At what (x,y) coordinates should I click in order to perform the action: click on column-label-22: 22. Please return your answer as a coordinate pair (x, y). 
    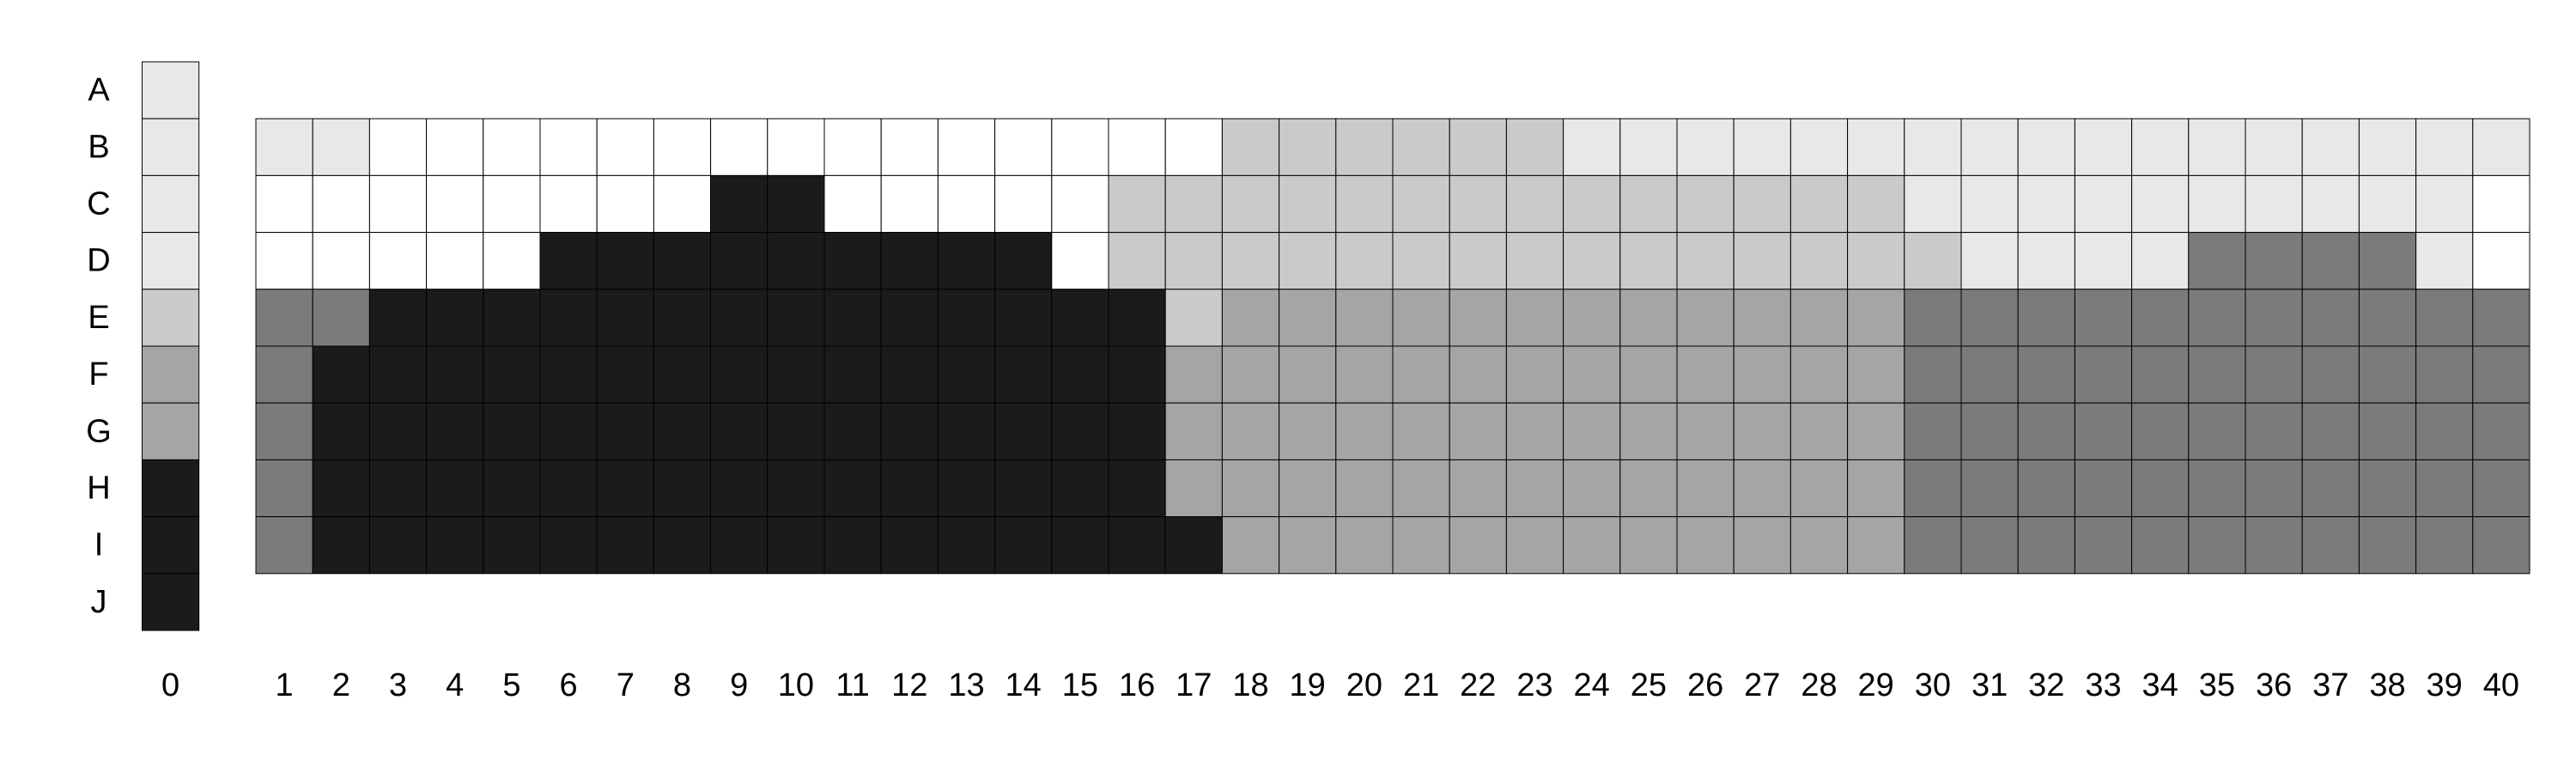
    Looking at the image, I should click on (1478, 685).